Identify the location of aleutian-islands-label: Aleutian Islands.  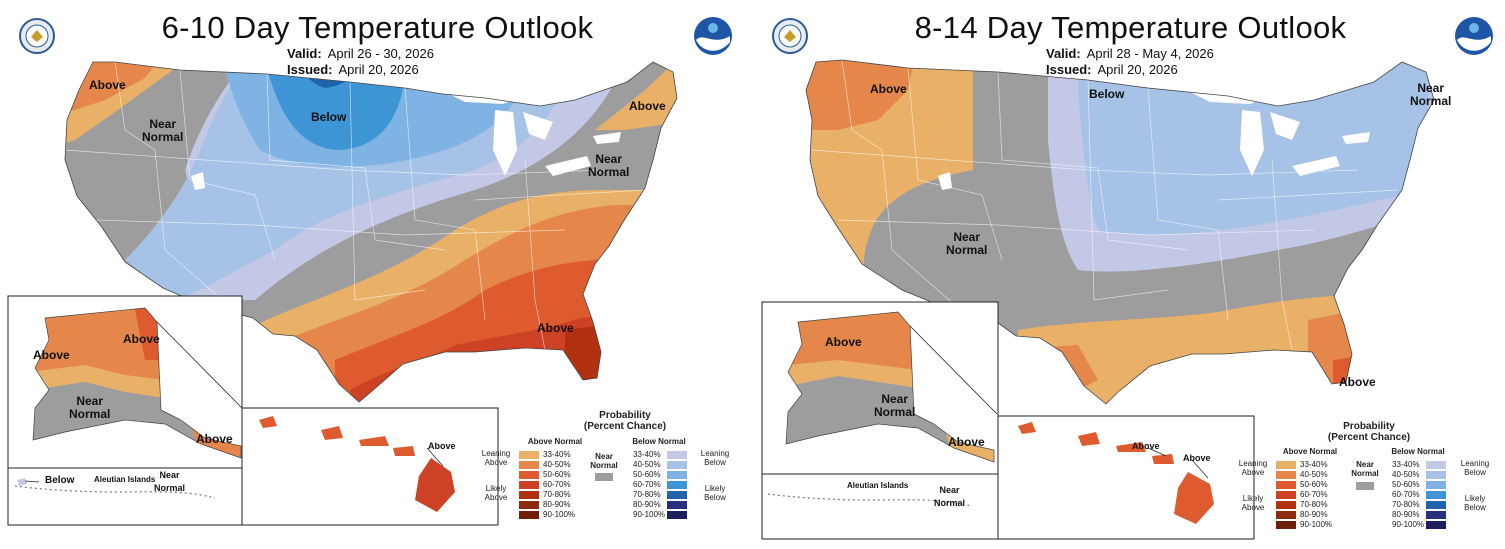
(125, 479).